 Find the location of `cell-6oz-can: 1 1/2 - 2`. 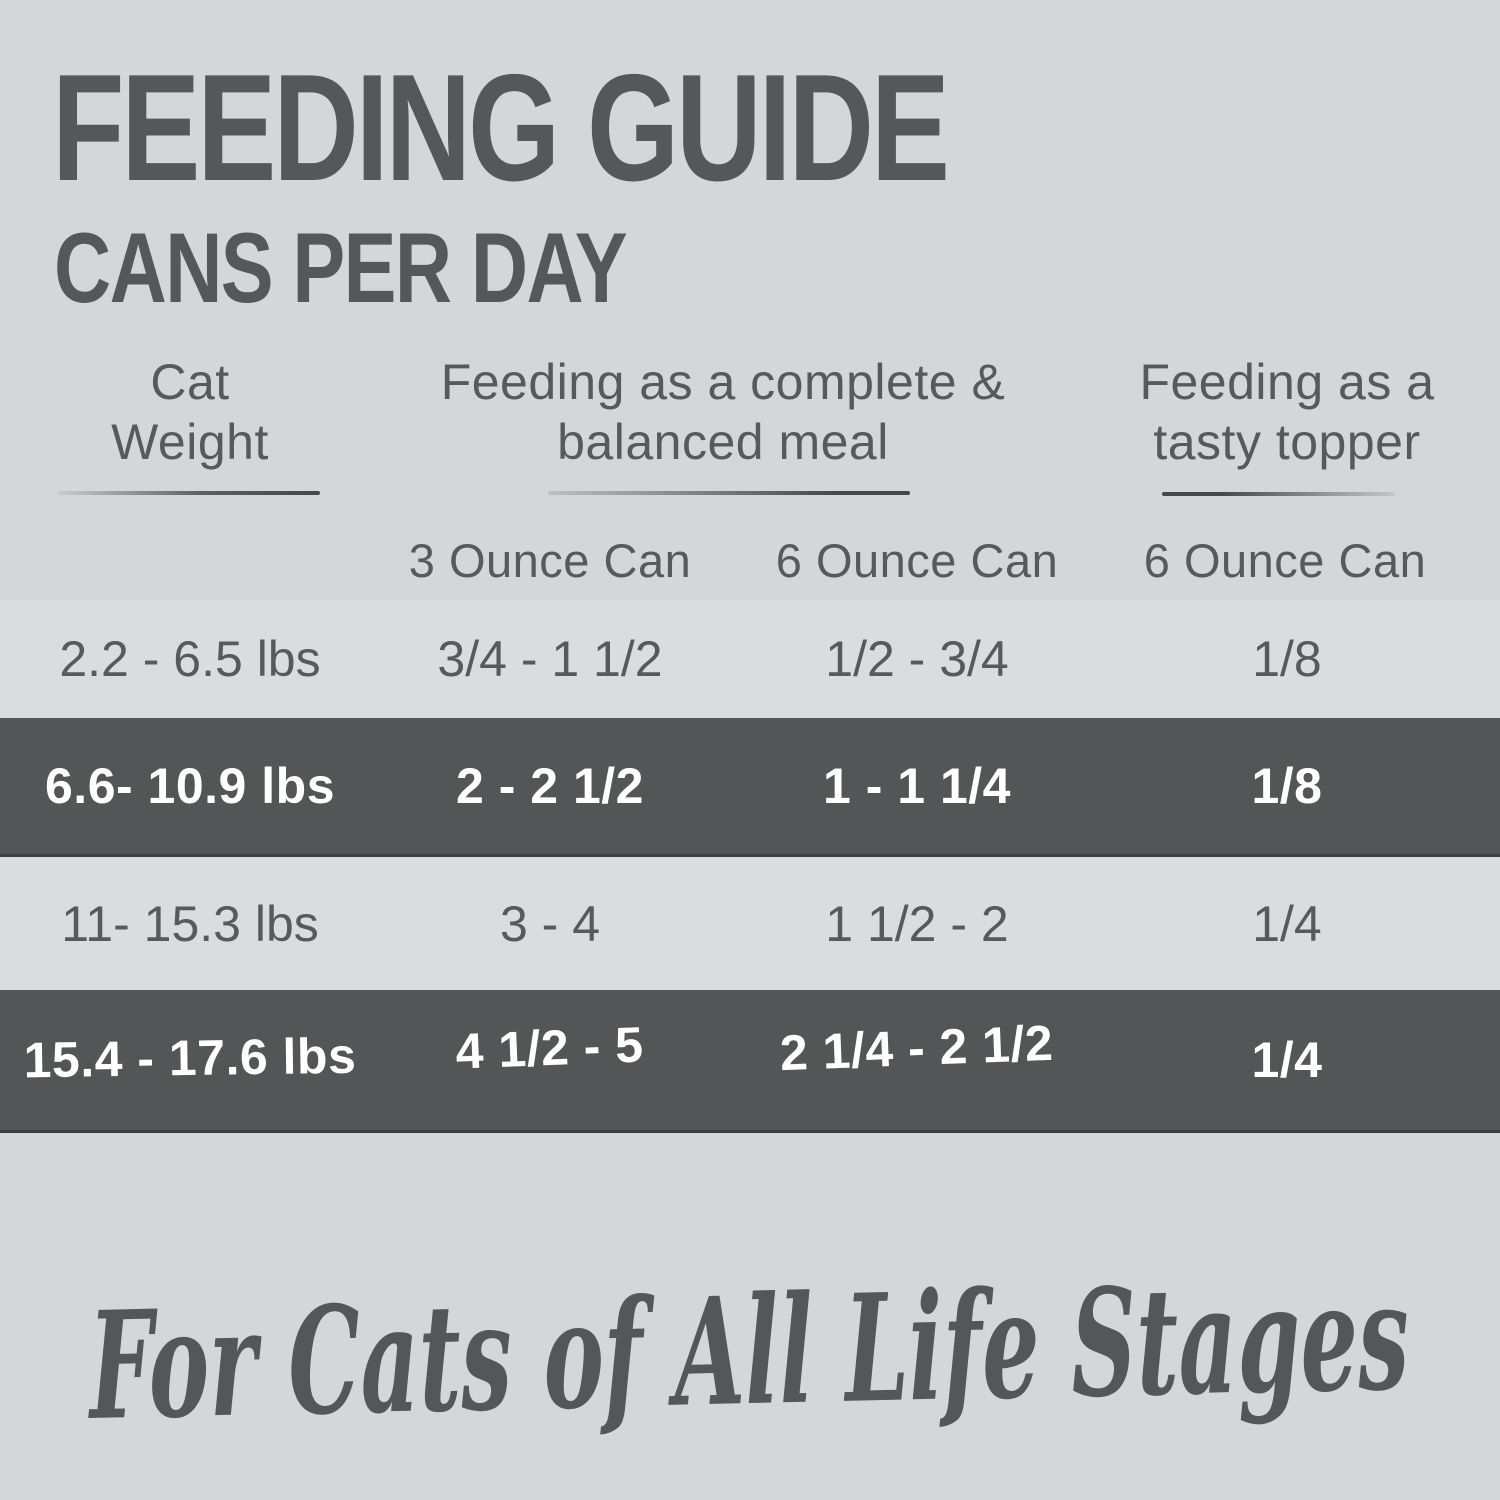

cell-6oz-can: 1 1/2 - 2 is located at coordinates (917, 923).